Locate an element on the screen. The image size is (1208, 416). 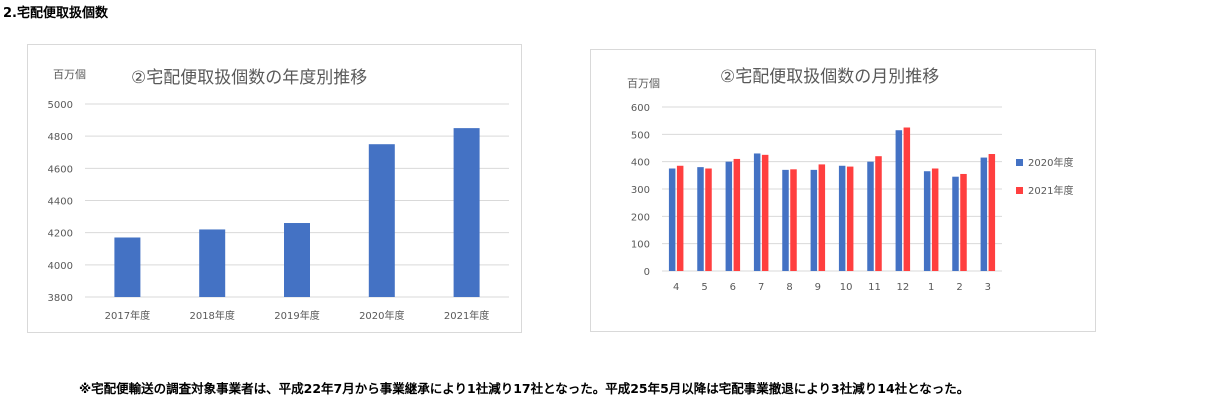
bar-2020年度-6 is located at coordinates (729, 216).